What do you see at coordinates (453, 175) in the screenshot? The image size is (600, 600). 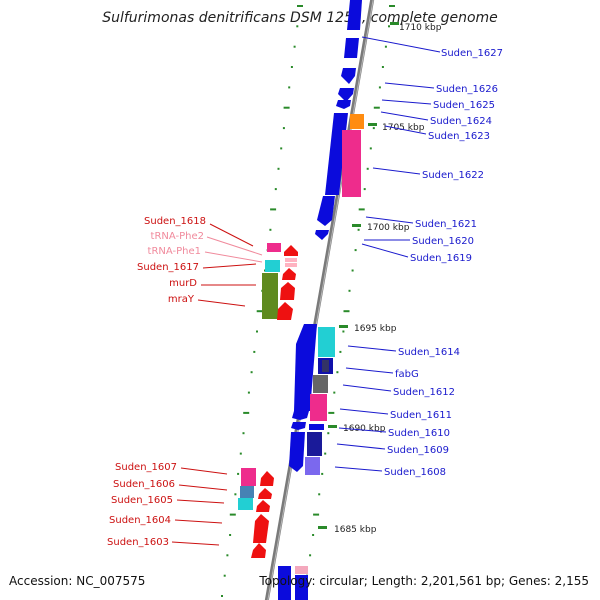 I see `gene-label: Suden_1622` at bounding box center [453, 175].